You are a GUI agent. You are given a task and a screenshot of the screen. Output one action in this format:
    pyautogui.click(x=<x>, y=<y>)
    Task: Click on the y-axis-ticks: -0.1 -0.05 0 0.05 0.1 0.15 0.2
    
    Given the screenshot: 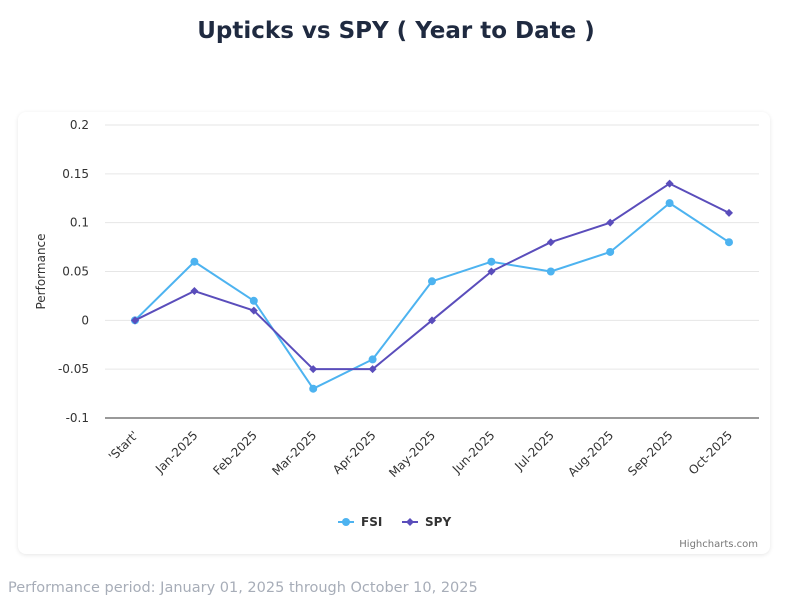 What is the action you would take?
    pyautogui.click(x=73, y=271)
    